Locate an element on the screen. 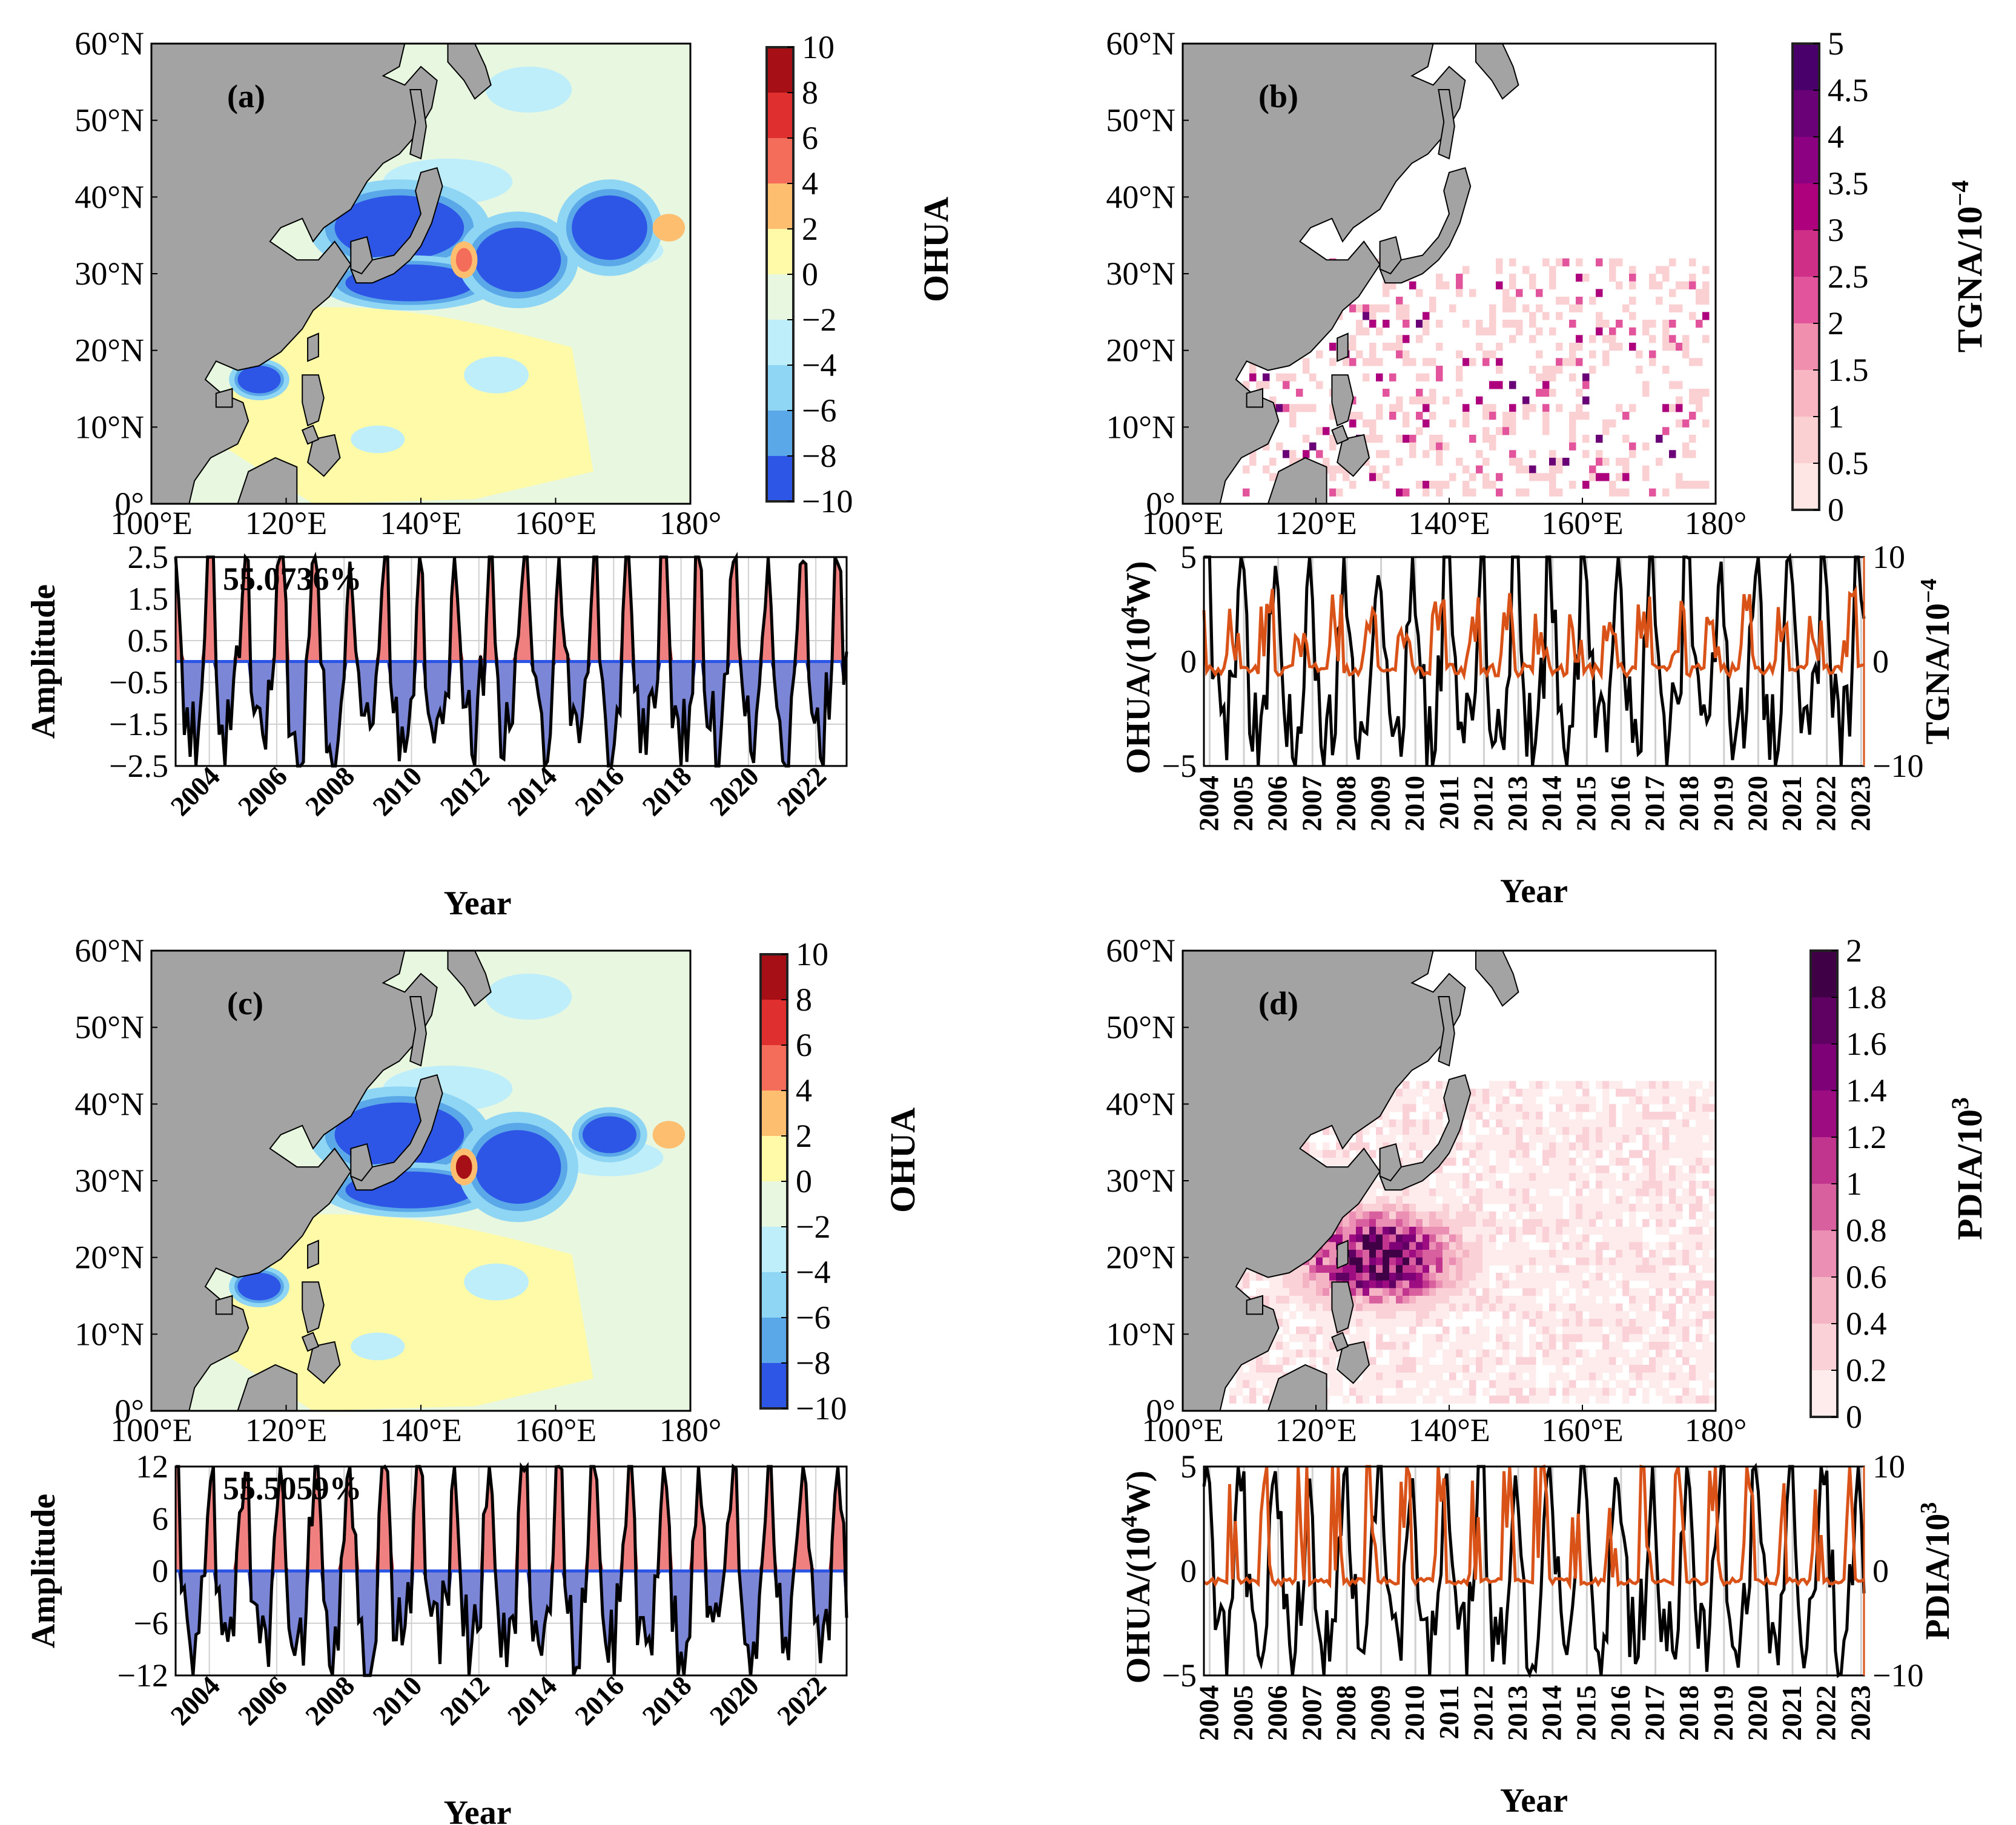 This screenshot has height=1825, width=2016. panel-c-lat-tick-label: 50°N is located at coordinates (109, 1027).